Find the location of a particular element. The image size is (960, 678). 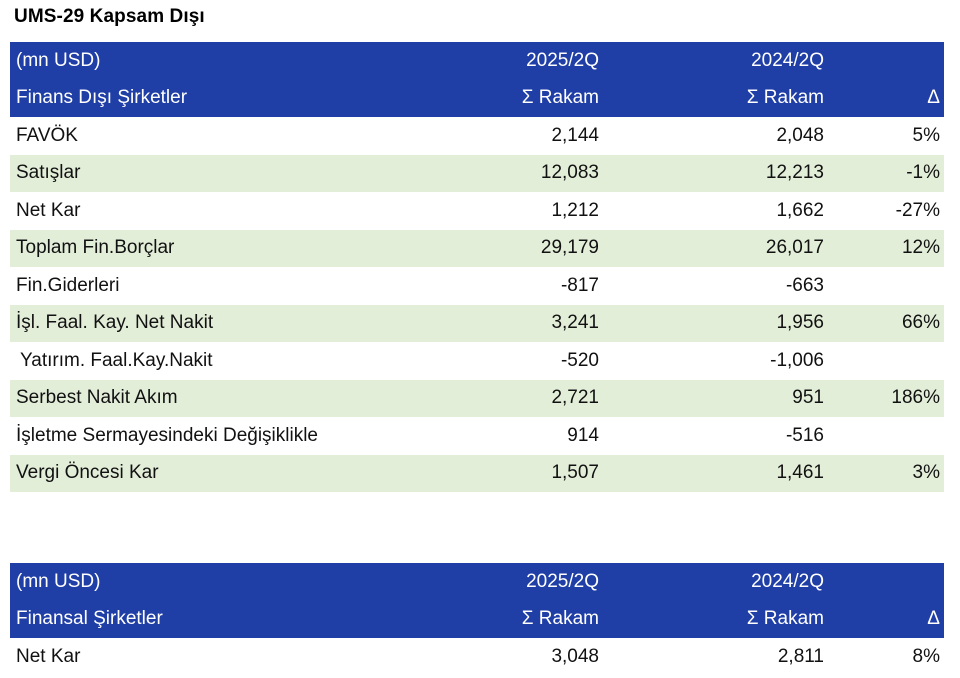

value-2025: 29,179 is located at coordinates (488, 248).